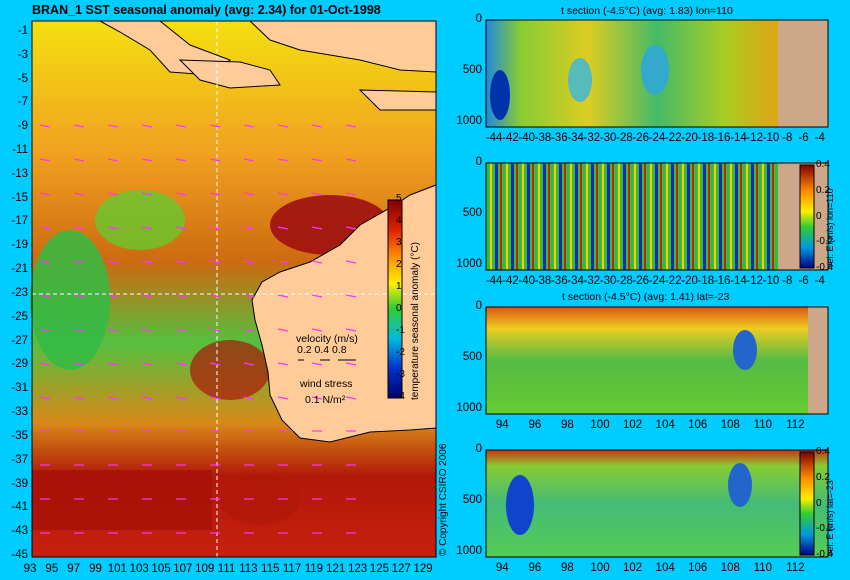 Image resolution: width=850 pixels, height=580 pixels. Describe the element at coordinates (543, 138) in the screenshot. I see `panel1-x-tick-label: -38` at that location.